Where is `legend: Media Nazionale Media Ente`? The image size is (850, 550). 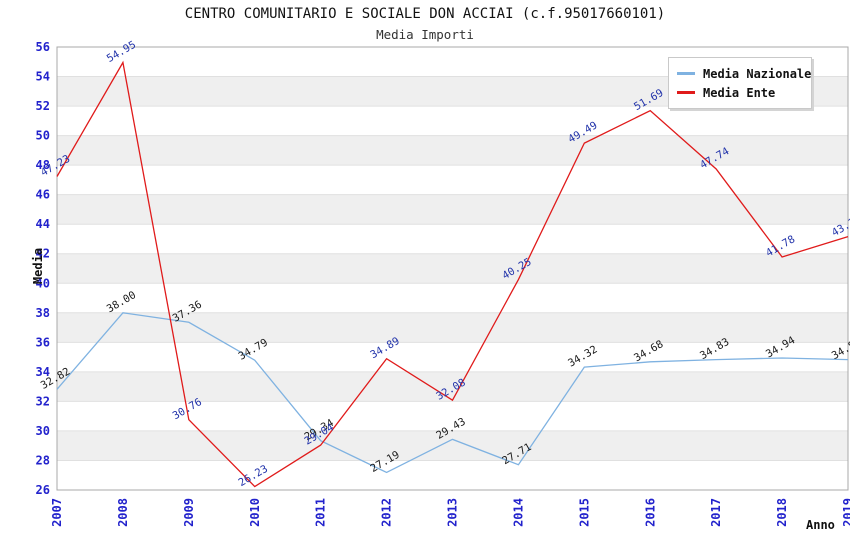 legend: Media Nazionale Media Ente is located at coordinates (740, 83).